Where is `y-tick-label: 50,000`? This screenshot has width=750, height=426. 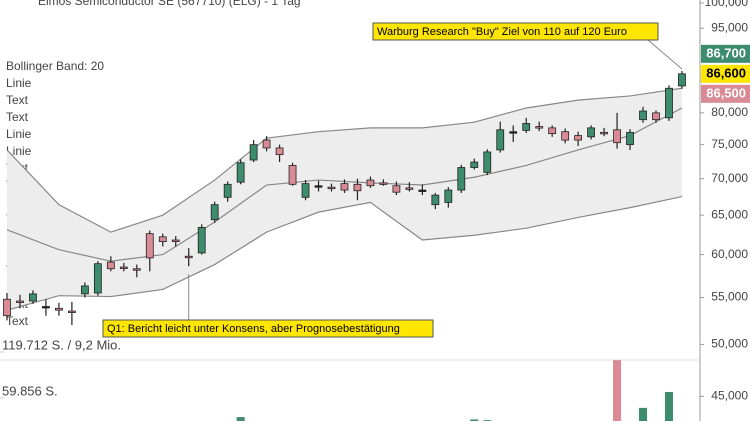
y-tick-label: 50,000 is located at coordinates (729, 344).